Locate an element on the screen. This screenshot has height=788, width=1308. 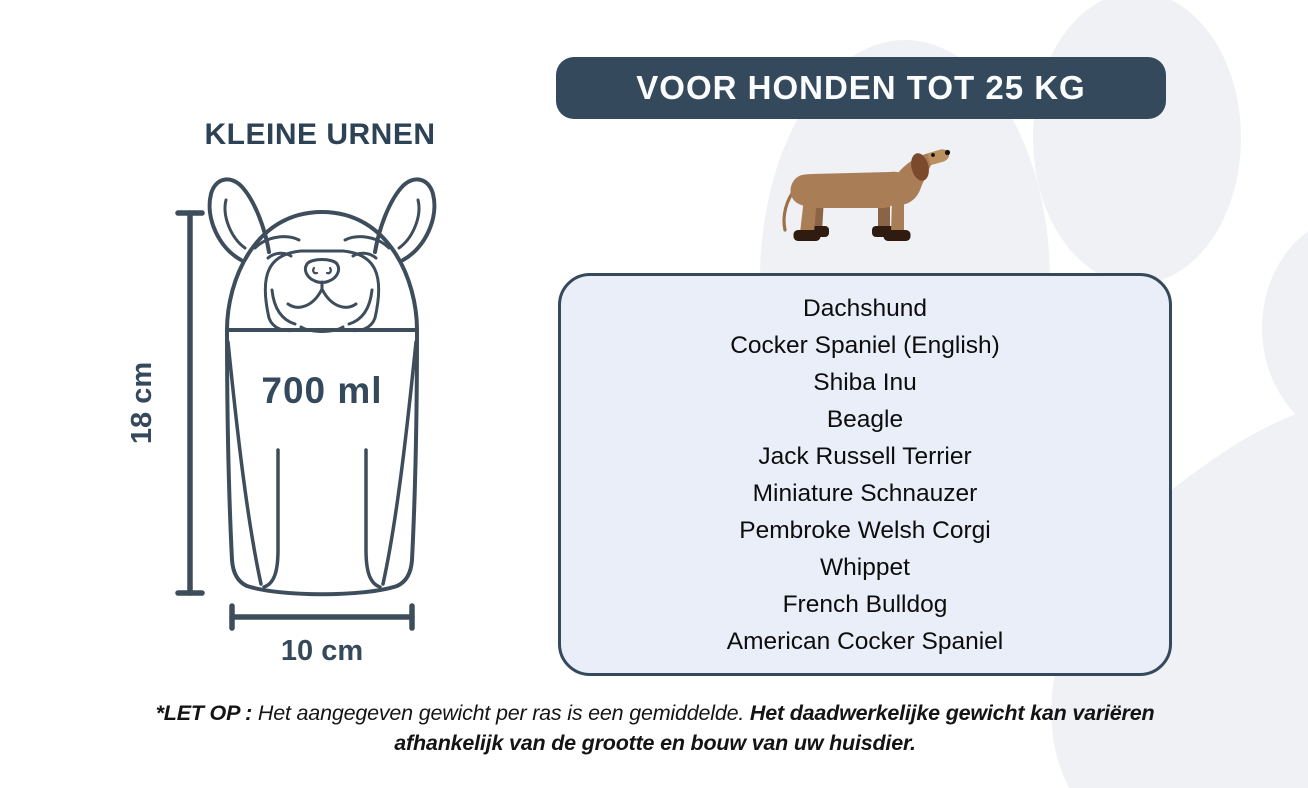
breed-item: Jack Russell Terrier is located at coordinates (865, 456).